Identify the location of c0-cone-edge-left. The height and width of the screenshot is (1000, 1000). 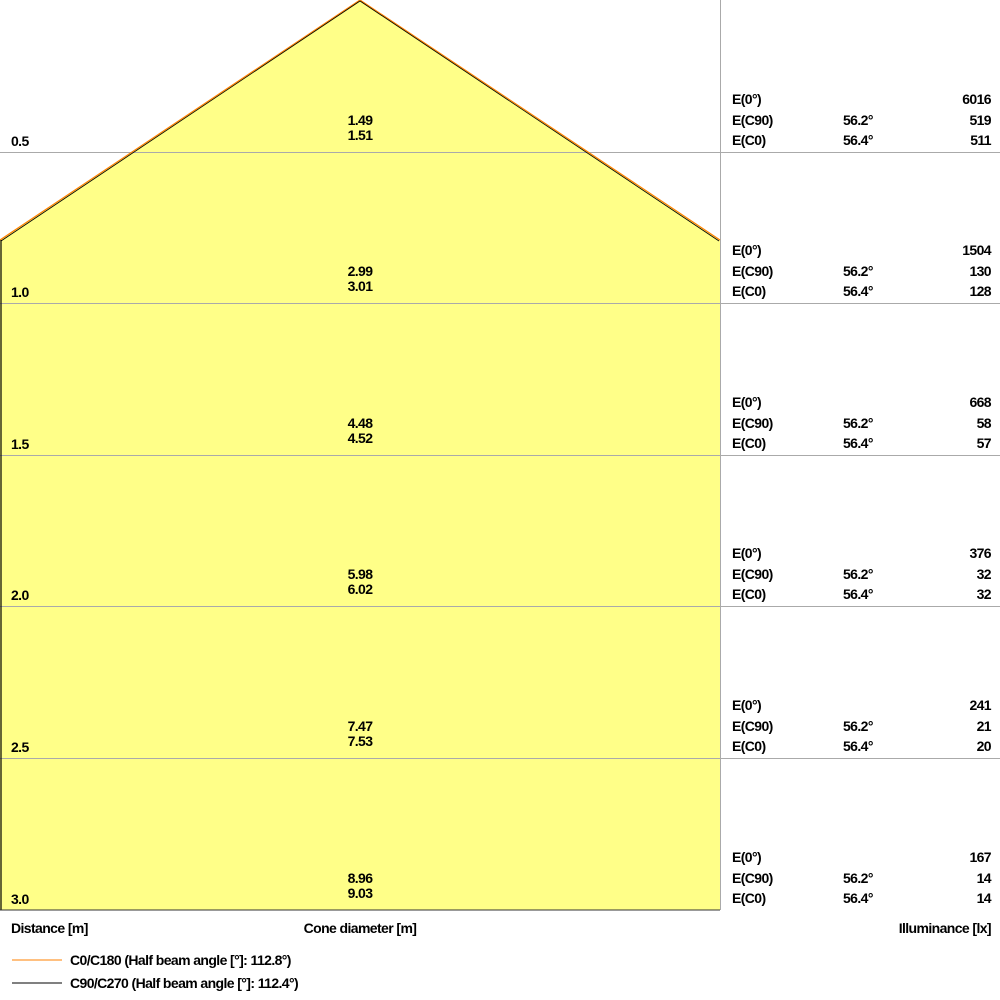
(180, 120).